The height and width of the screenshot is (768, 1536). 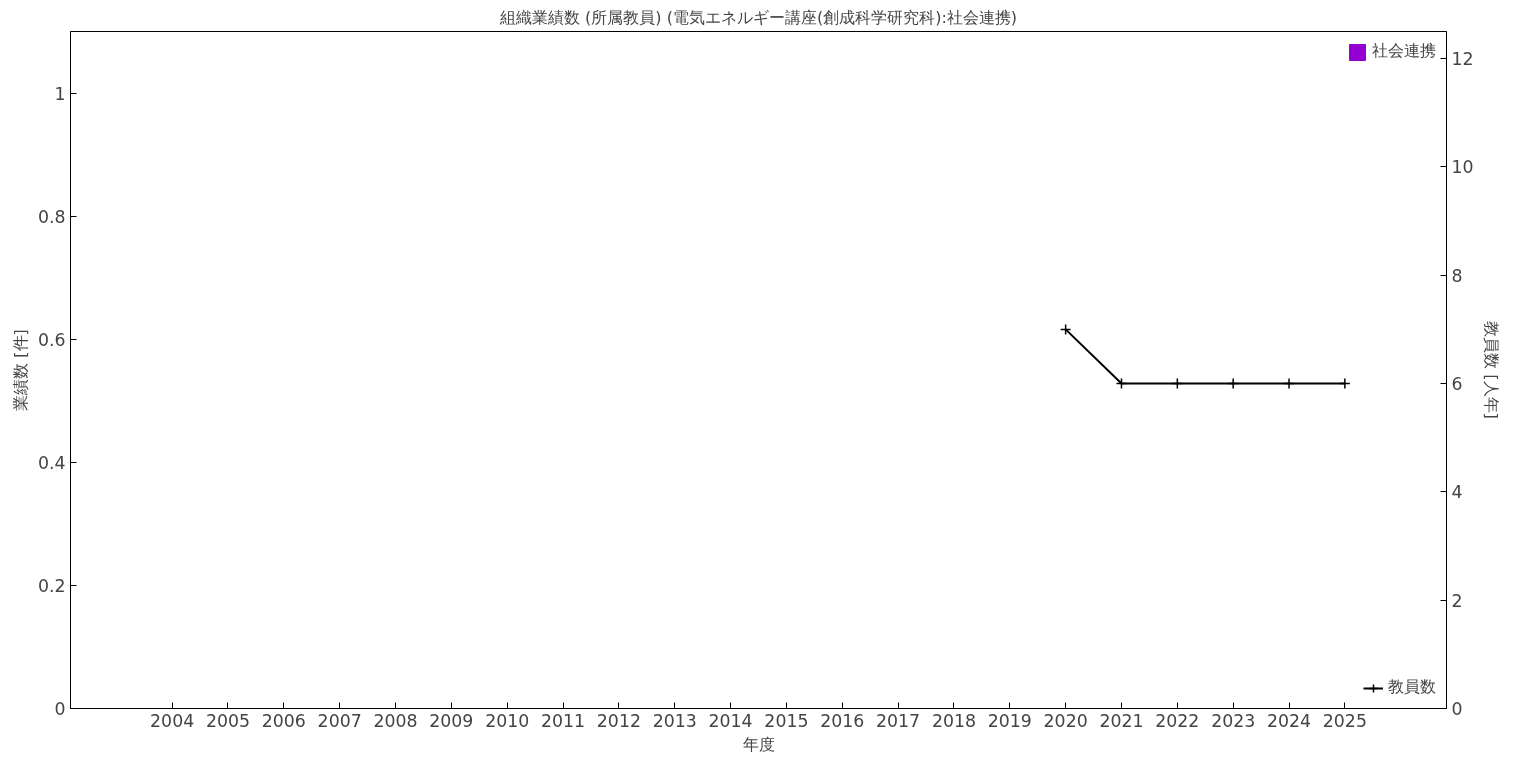 I want to click on y-tick-label: 0.2, so click(x=51, y=585).